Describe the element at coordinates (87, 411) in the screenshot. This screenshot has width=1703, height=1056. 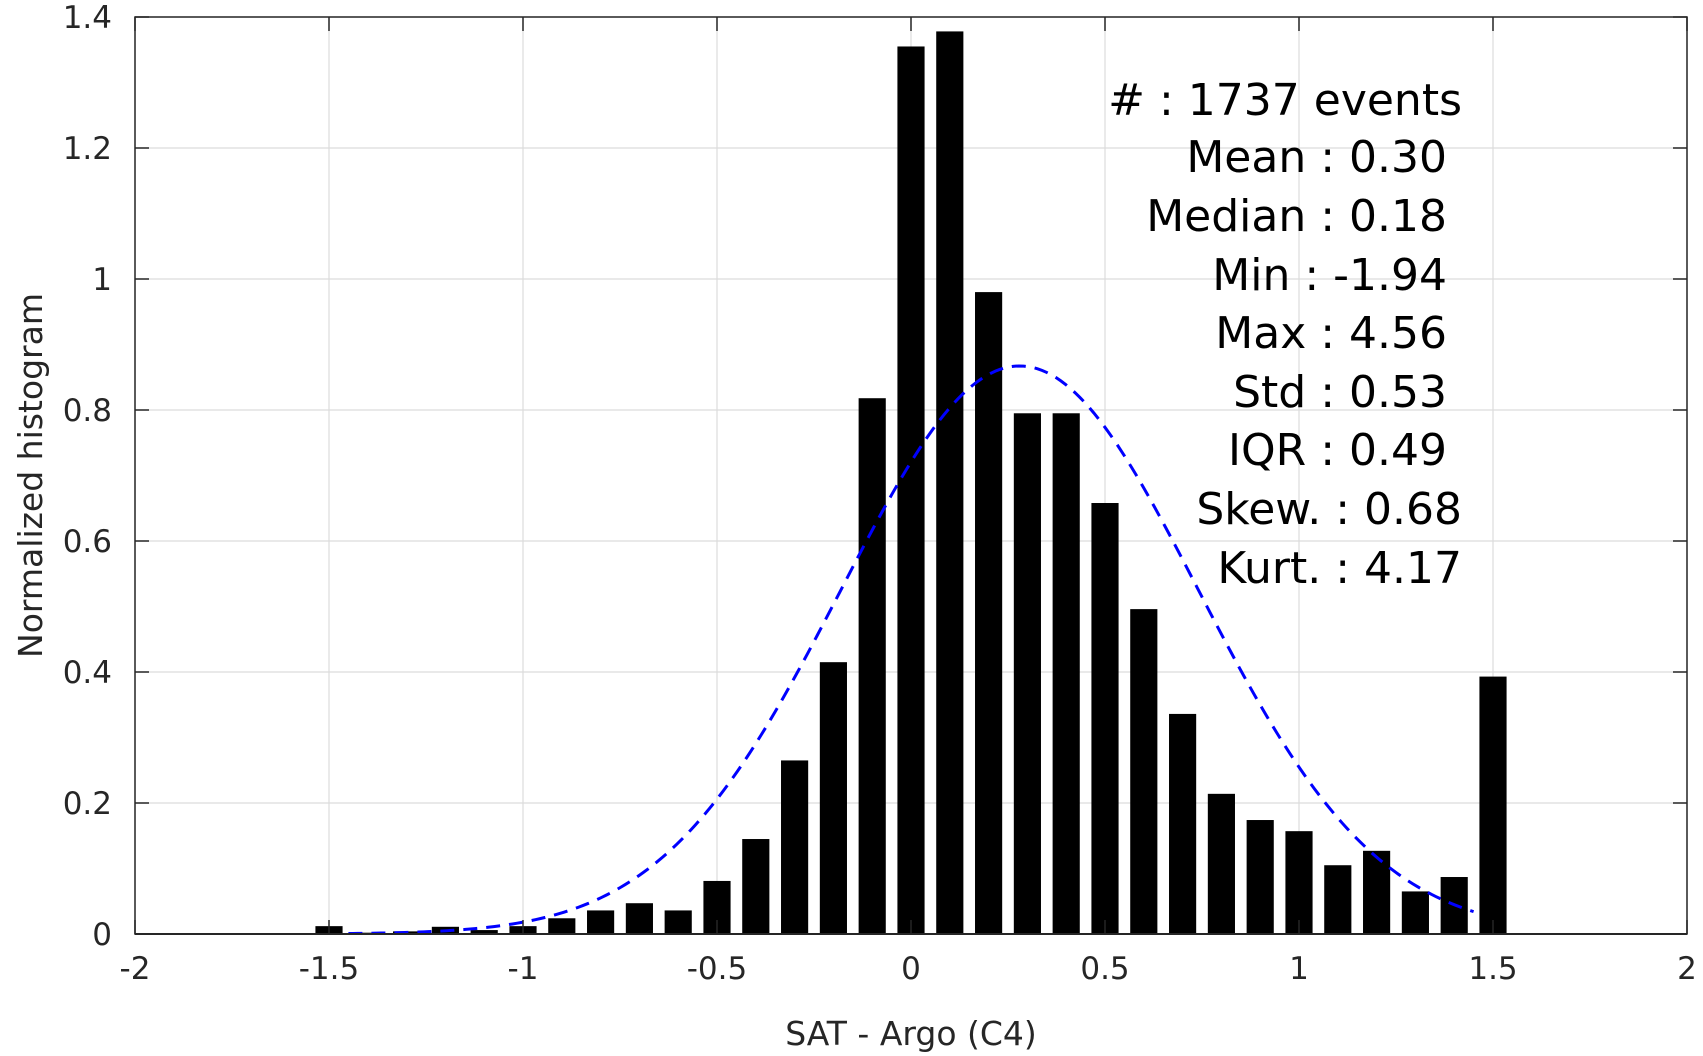
I see `y-tick-label-4: 0.8` at that location.